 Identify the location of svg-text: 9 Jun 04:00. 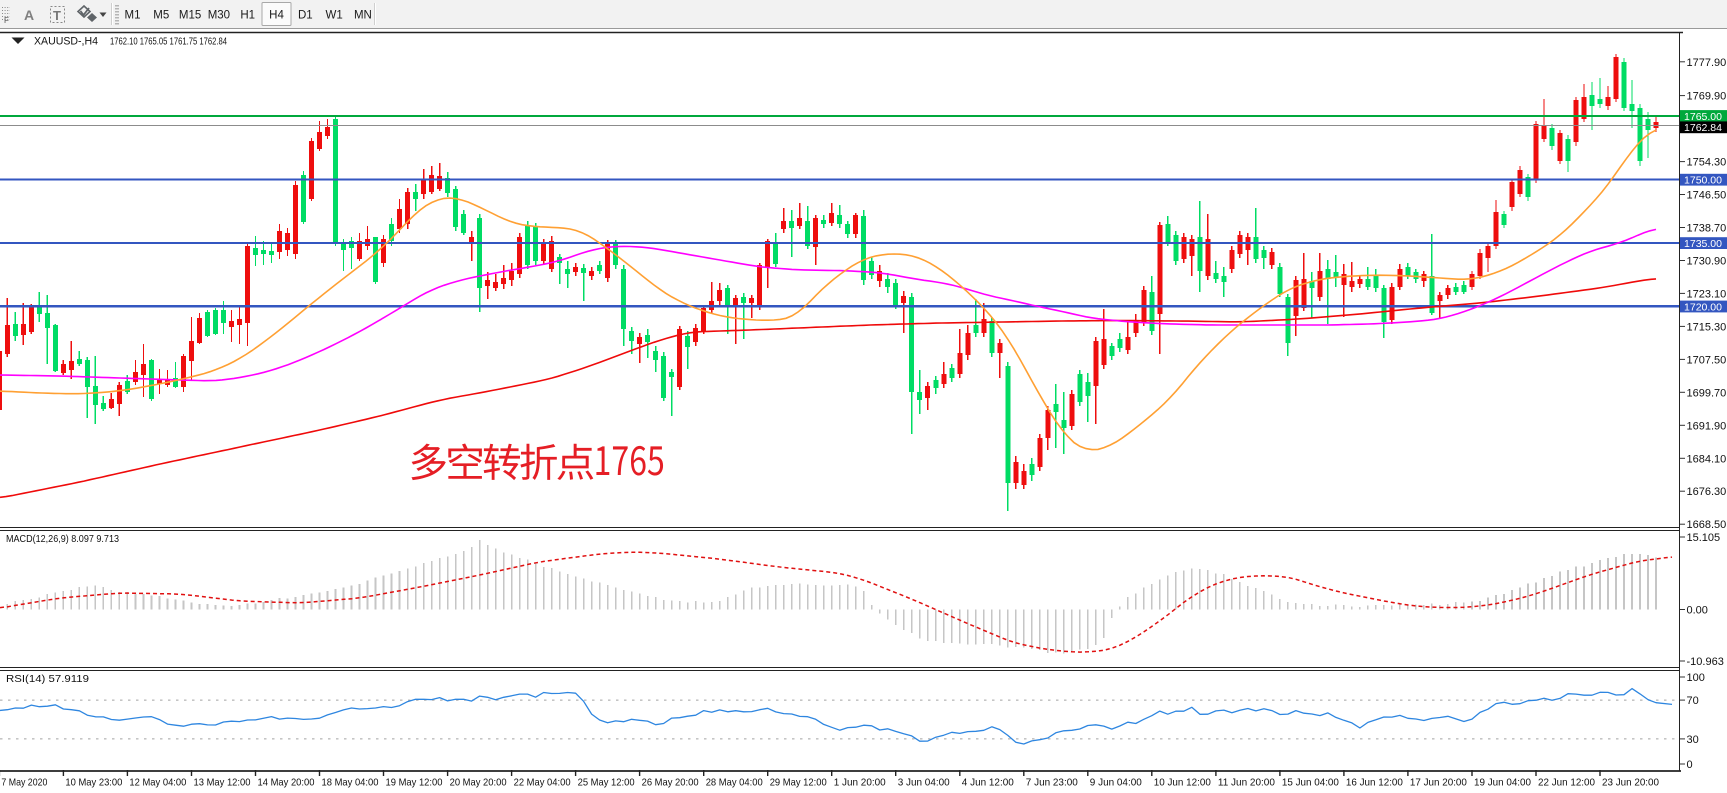
(1116, 783).